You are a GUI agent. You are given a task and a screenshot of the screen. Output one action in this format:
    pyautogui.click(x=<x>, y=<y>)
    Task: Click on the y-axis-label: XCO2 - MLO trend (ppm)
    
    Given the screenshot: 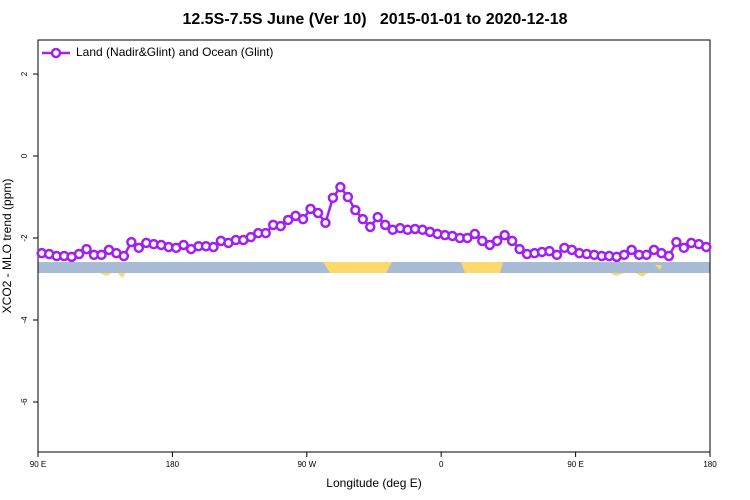 What is the action you would take?
    pyautogui.click(x=7, y=246)
    